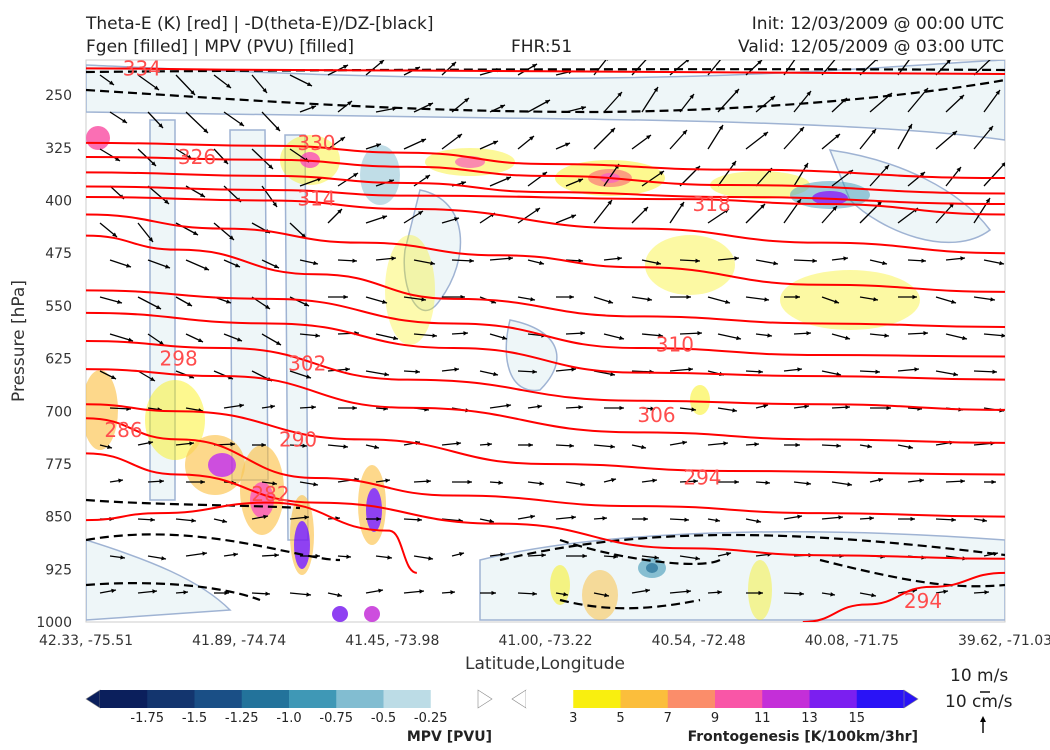 The height and width of the screenshot is (750, 1050). Describe the element at coordinates (86, 641) in the screenshot. I see `x-tick-label: 42.33, -75.51` at that location.